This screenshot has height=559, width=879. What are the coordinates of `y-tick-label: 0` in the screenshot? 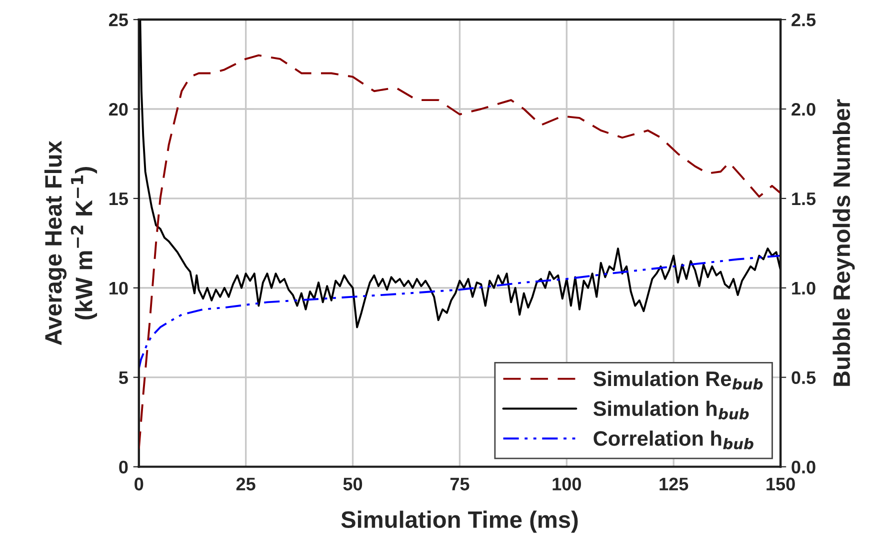 It's located at (123, 467).